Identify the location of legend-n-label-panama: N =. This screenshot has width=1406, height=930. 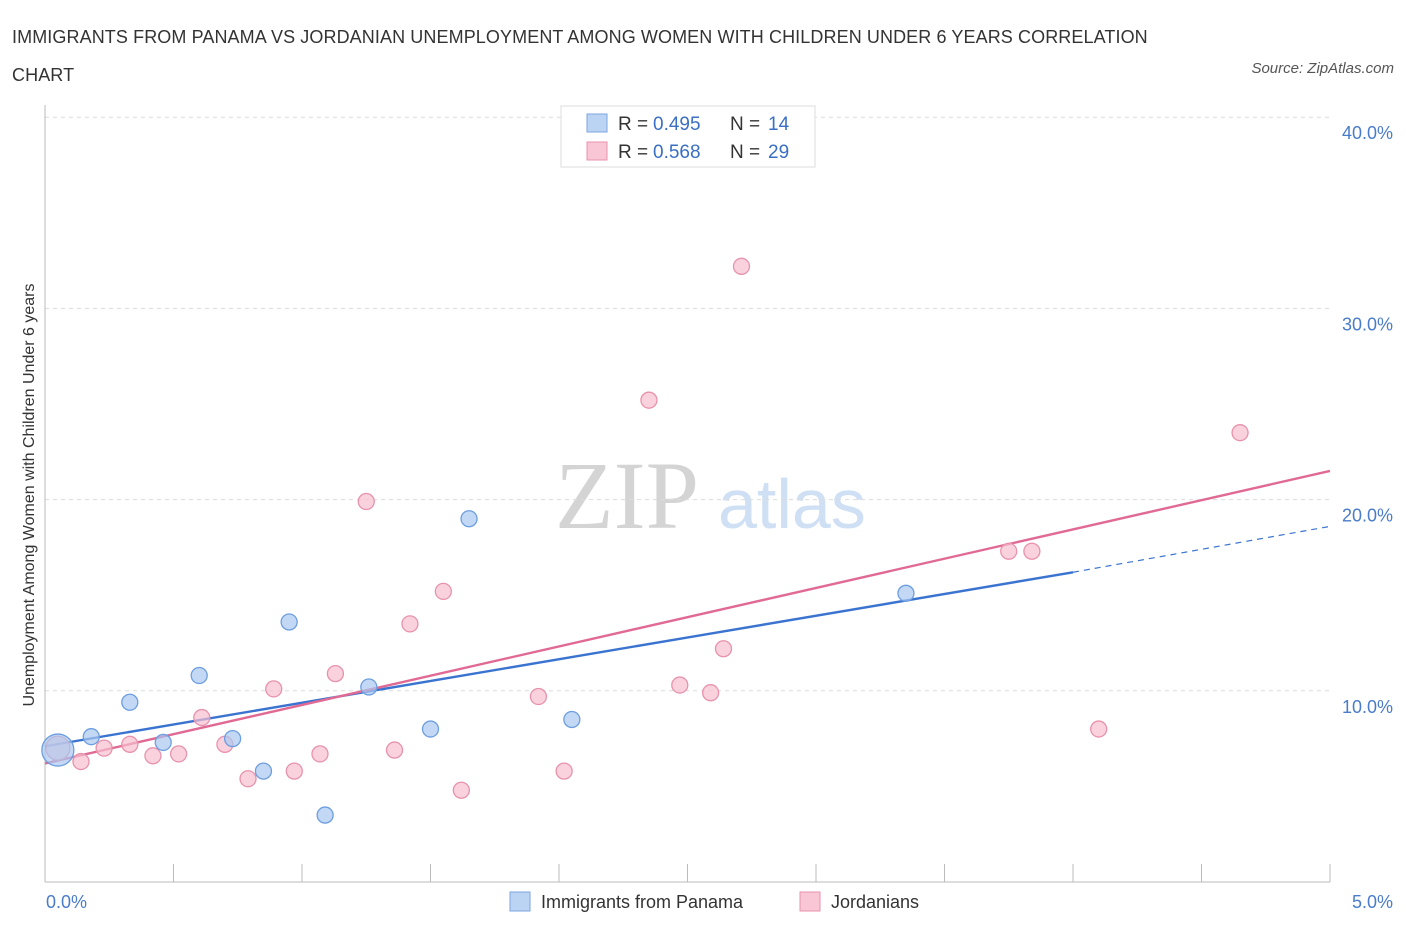
(745, 124).